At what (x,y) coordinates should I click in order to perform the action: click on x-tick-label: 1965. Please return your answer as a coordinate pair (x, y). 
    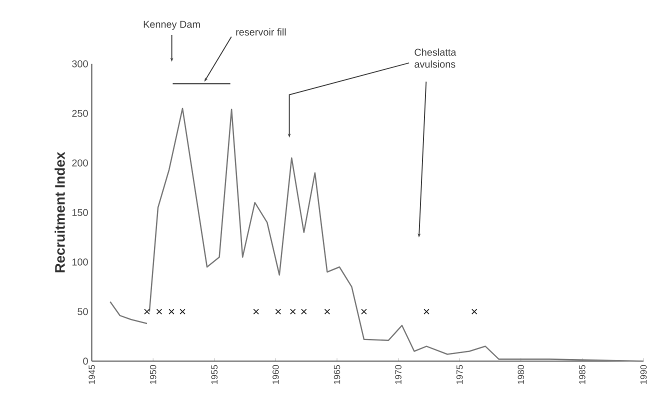
    Looking at the image, I should click on (337, 374).